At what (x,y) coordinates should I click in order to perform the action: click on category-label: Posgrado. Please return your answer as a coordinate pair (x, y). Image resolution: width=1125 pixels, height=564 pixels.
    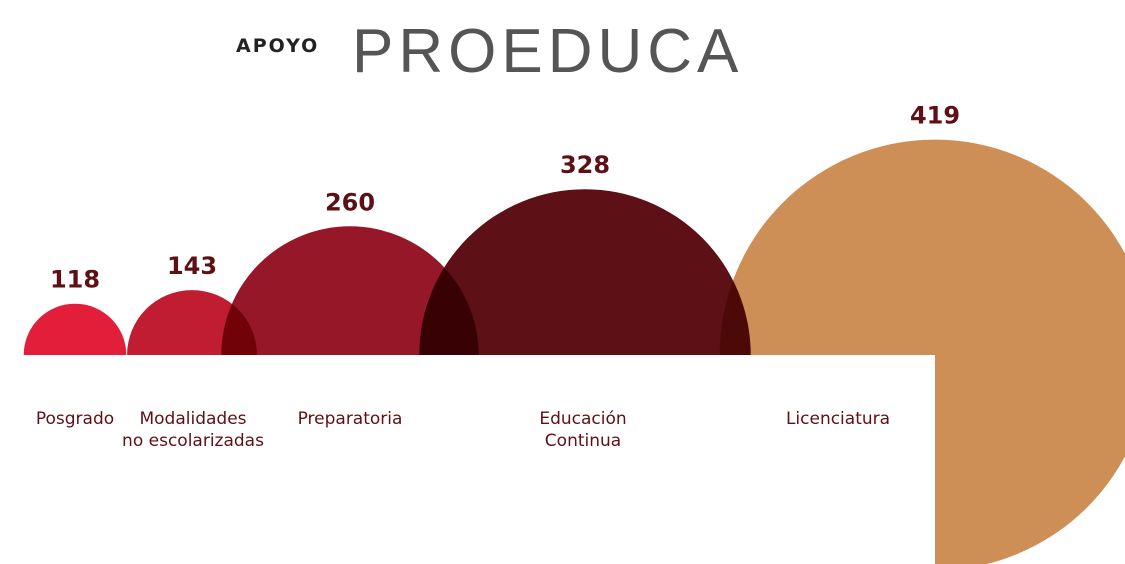
    Looking at the image, I should click on (75, 419).